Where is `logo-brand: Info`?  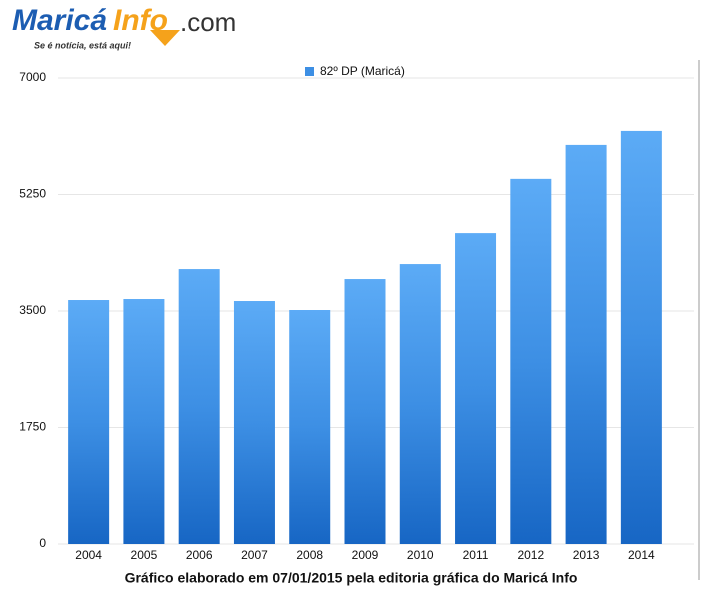 logo-brand: Info is located at coordinates (140, 20).